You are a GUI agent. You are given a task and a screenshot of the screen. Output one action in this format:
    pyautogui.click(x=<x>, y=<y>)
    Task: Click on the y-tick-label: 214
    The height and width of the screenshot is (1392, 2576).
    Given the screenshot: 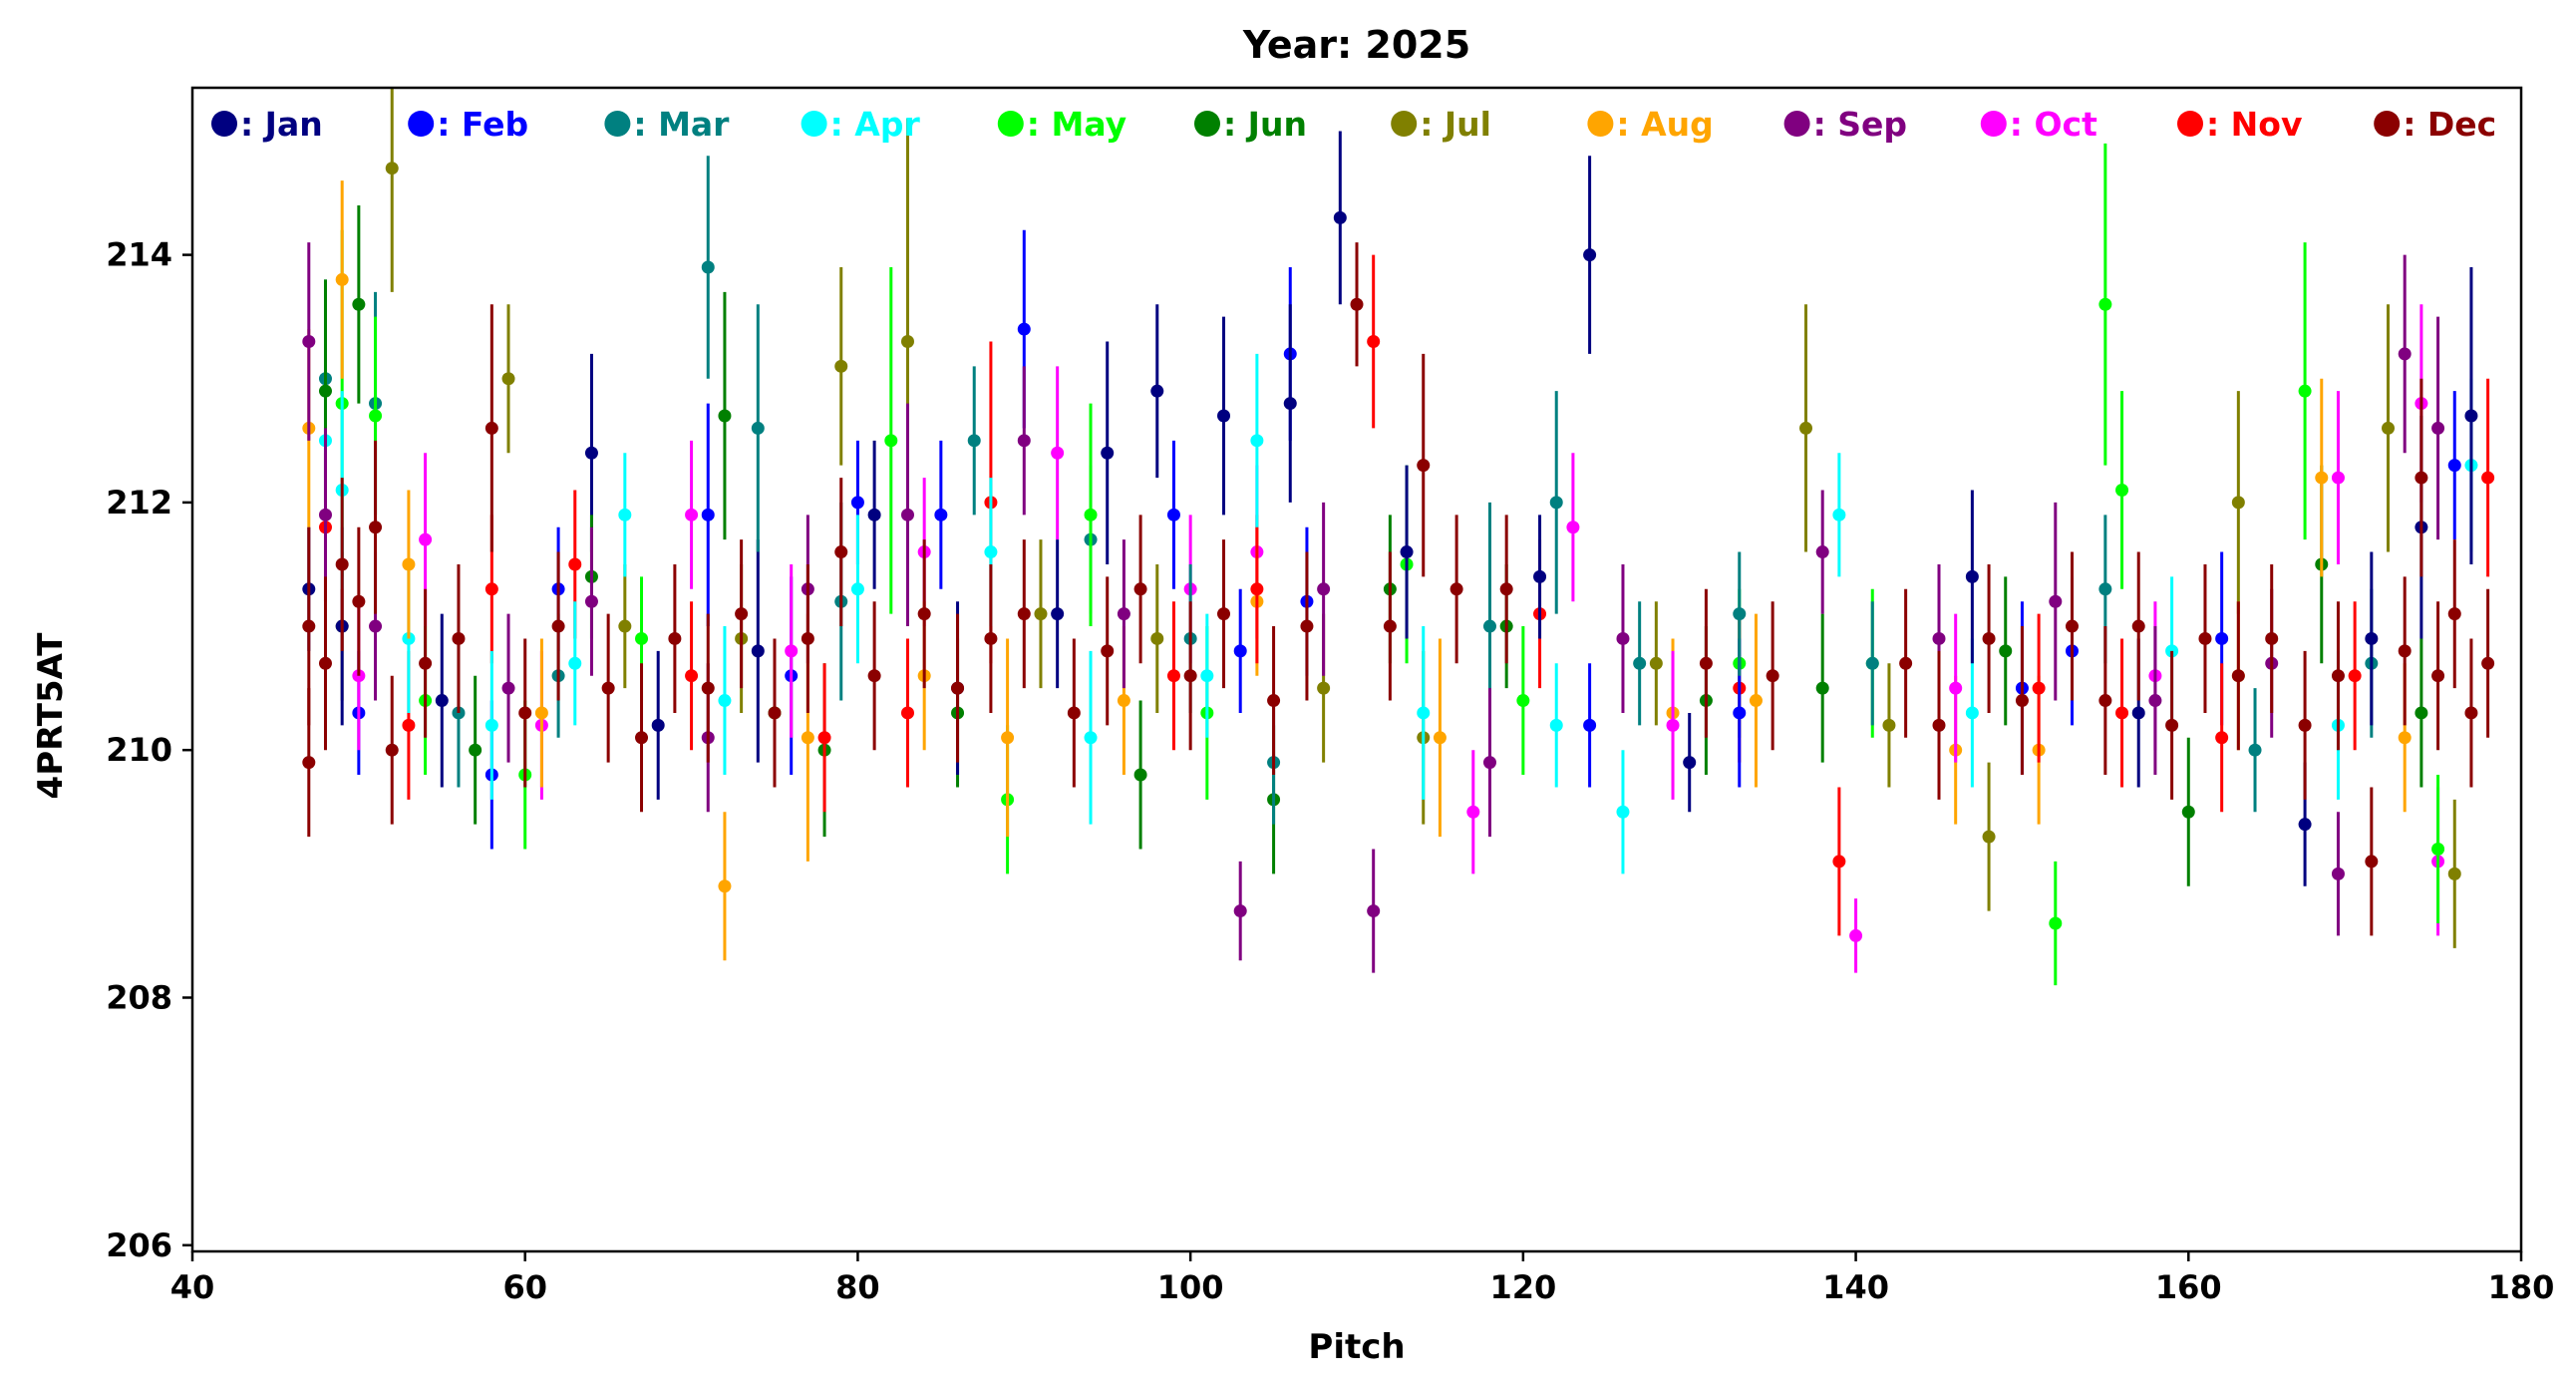 What is the action you would take?
    pyautogui.click(x=139, y=255)
    